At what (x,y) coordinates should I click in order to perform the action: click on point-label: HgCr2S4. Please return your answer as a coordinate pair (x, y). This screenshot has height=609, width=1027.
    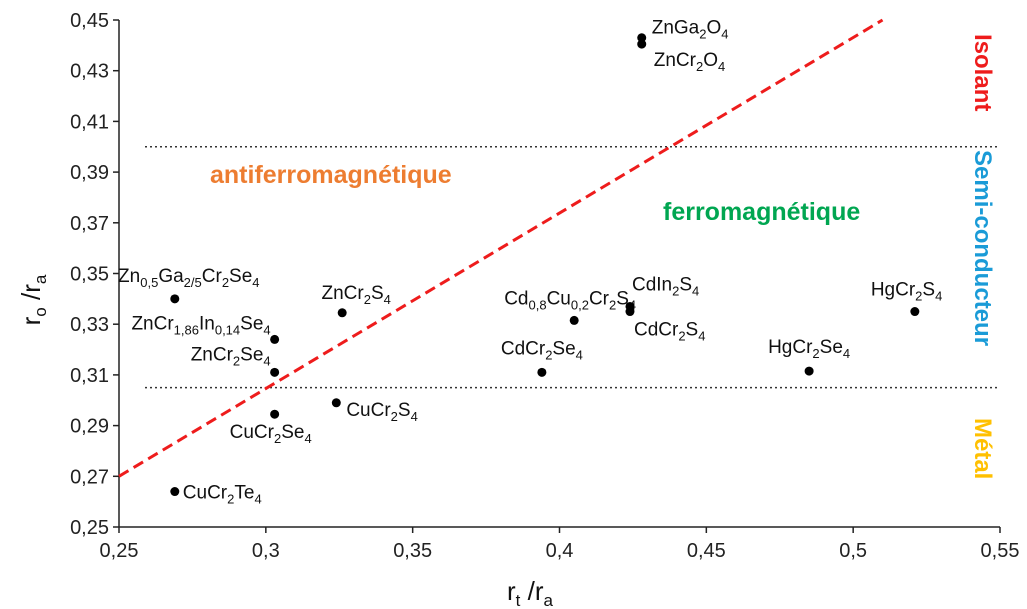
    Looking at the image, I should click on (907, 292).